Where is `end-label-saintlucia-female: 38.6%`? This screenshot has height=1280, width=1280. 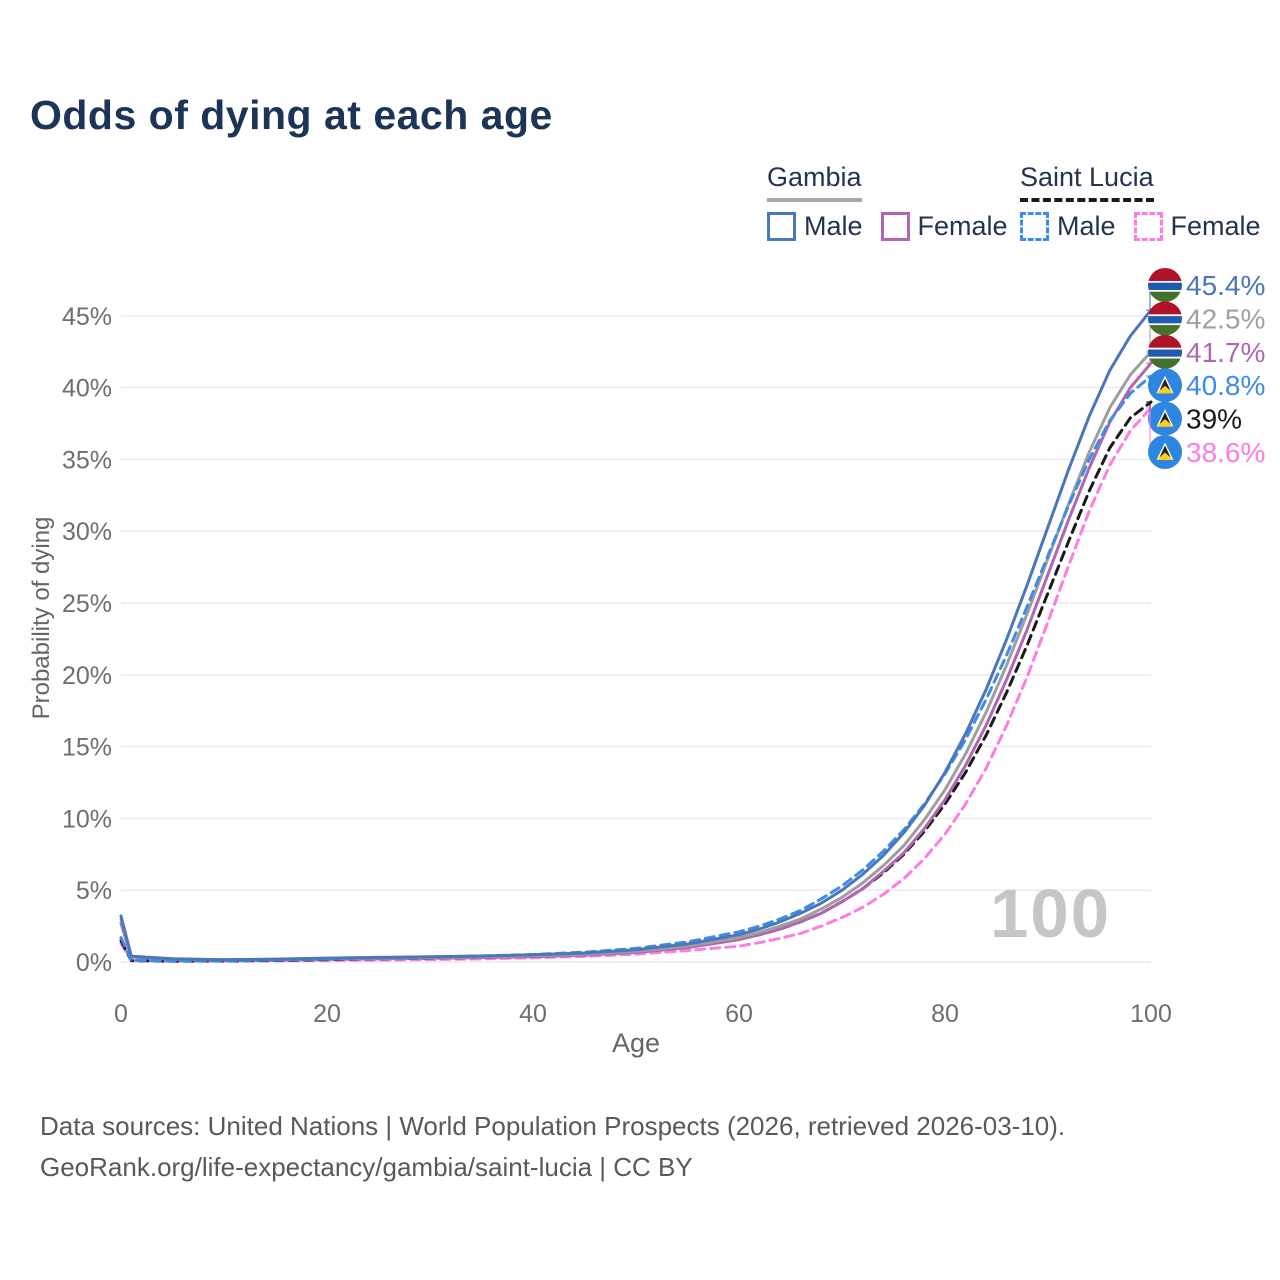 end-label-saintlucia-female: 38.6% is located at coordinates (1225, 452).